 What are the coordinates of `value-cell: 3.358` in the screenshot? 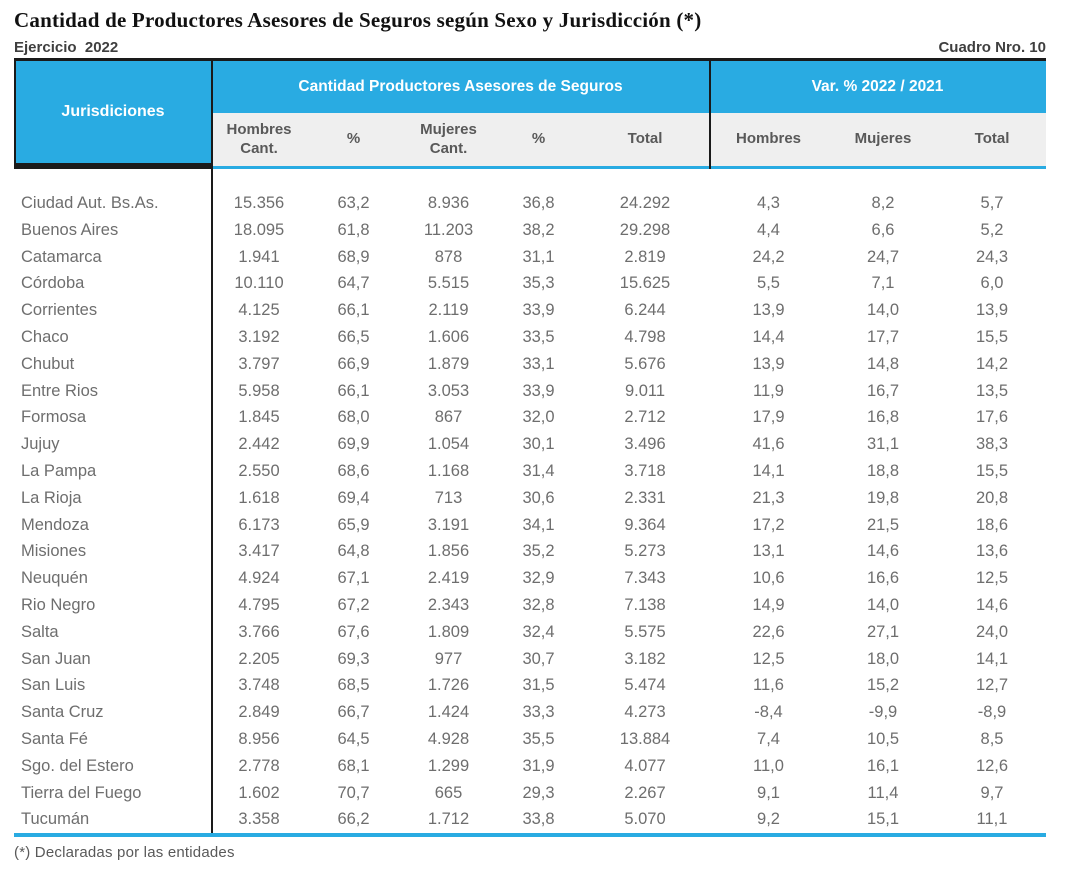 It's located at (259, 819).